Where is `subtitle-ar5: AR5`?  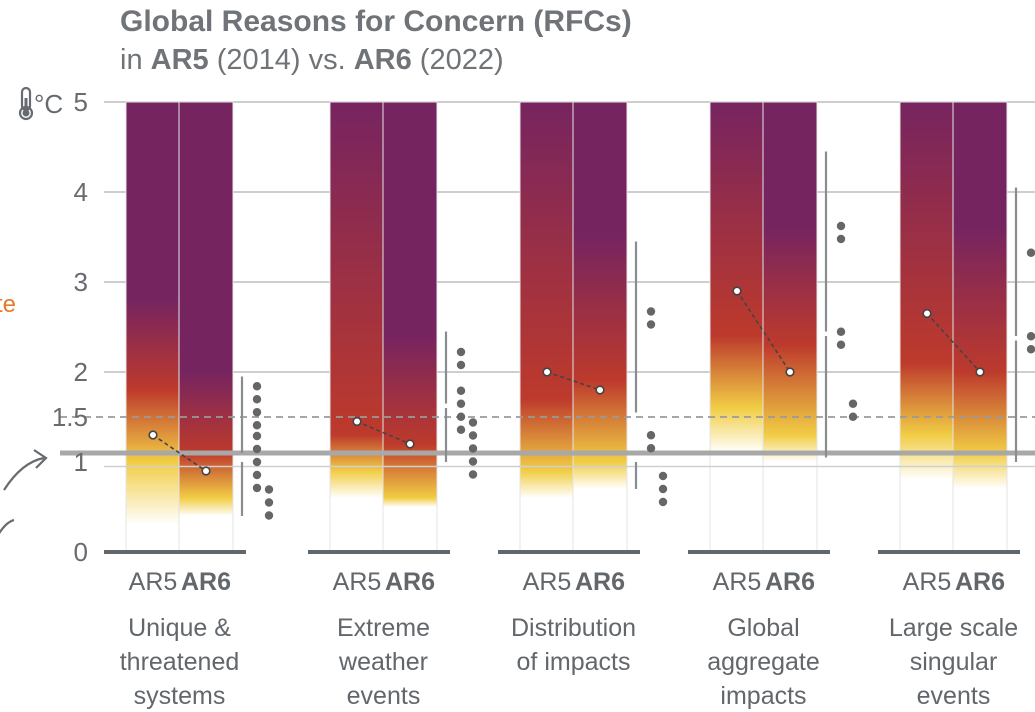 subtitle-ar5: AR5 is located at coordinates (179, 60).